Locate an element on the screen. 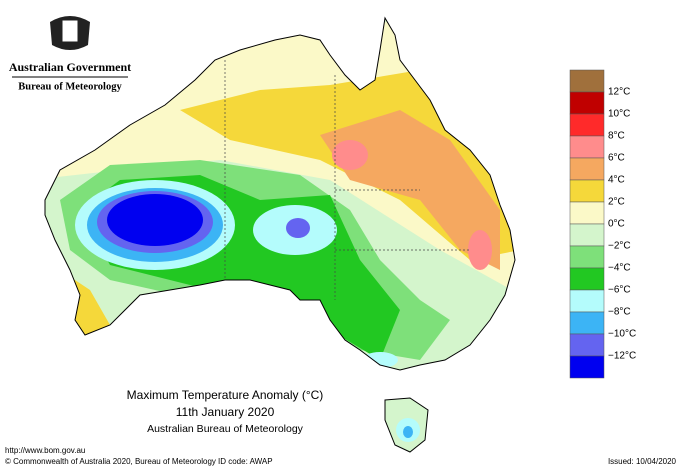 This screenshot has width=680, height=472. map-source: Australian Bureau of Meteorology is located at coordinates (225, 429).